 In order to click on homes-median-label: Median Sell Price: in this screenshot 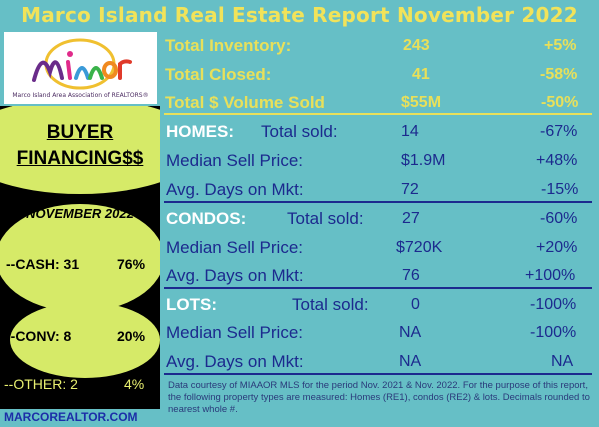, I will do `click(235, 160)`.